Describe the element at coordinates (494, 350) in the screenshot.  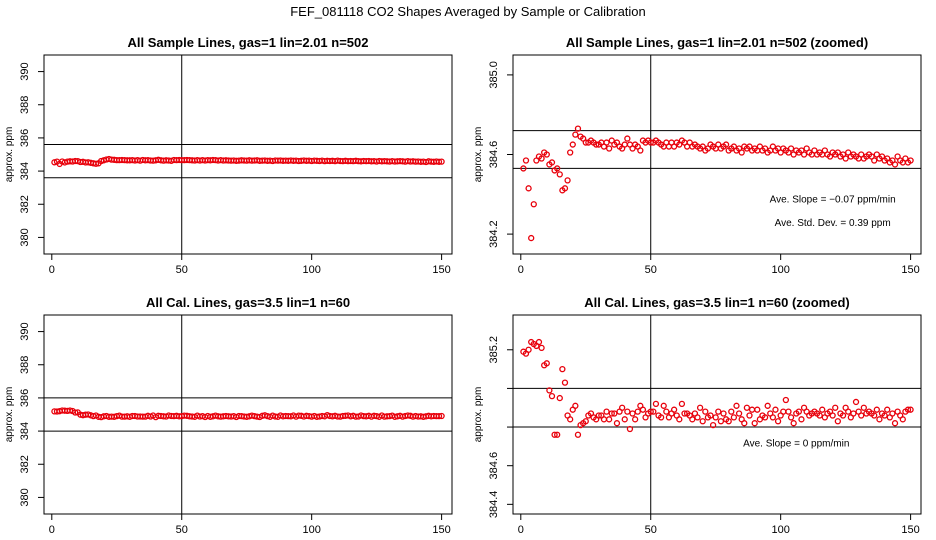
I see `y-tick-label: 385.2` at that location.